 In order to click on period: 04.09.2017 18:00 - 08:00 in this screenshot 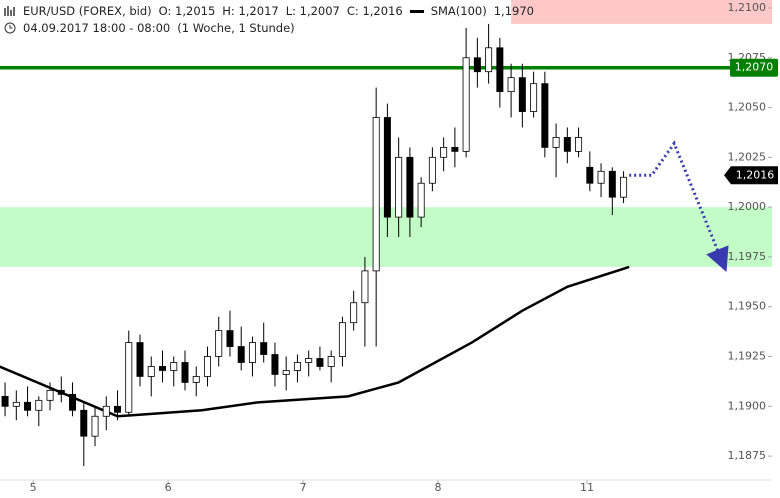, I will do `click(97, 28)`.